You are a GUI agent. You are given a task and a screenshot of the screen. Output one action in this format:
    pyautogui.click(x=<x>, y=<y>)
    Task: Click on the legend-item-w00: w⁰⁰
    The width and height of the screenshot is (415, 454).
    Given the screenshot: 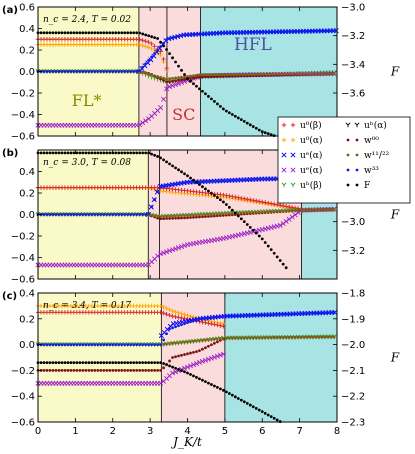 What is the action you would take?
    pyautogui.click(x=362, y=141)
    